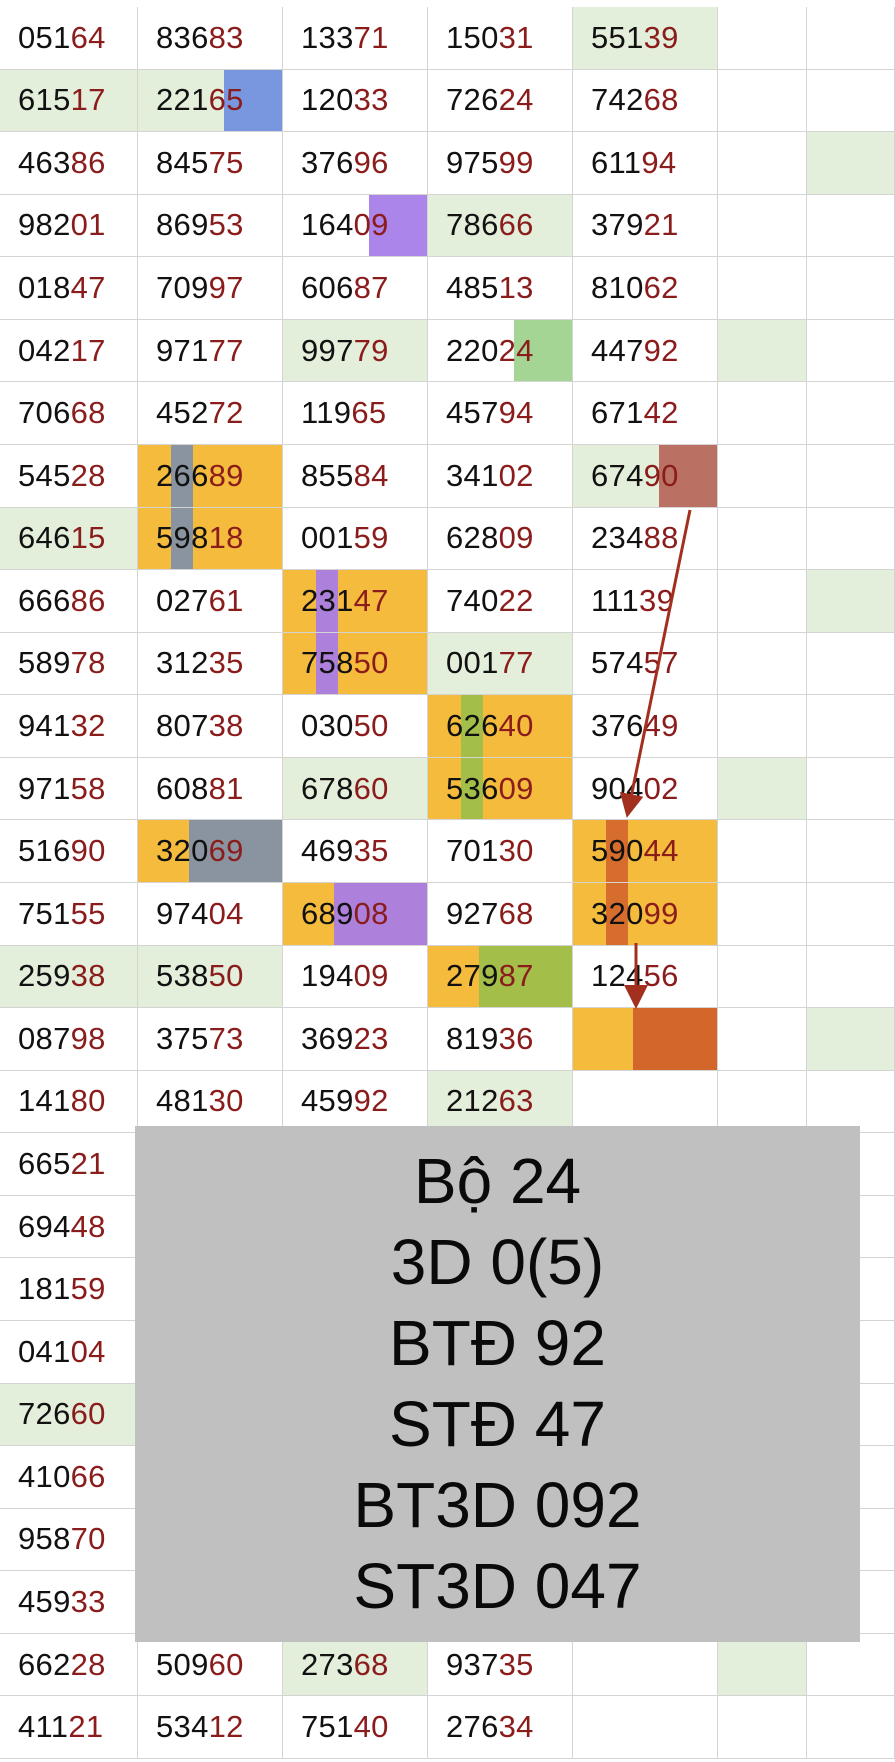 The height and width of the screenshot is (1762, 895). I want to click on table-cell: 051 64, so click(69, 38).